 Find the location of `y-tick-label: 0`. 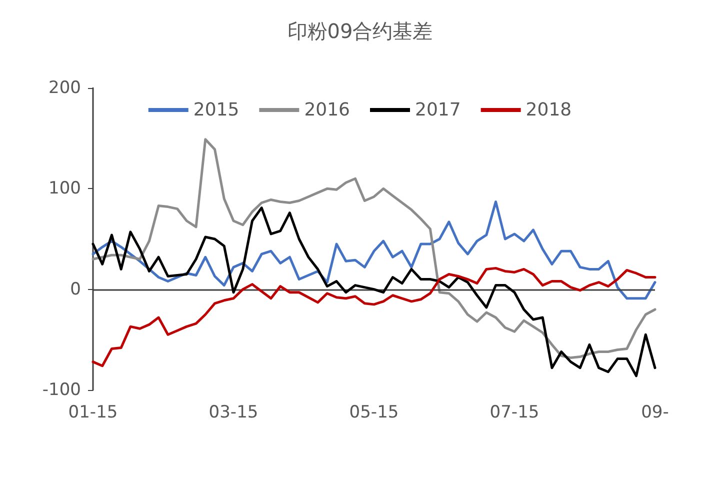

y-tick-label: 0 is located at coordinates (75, 289).